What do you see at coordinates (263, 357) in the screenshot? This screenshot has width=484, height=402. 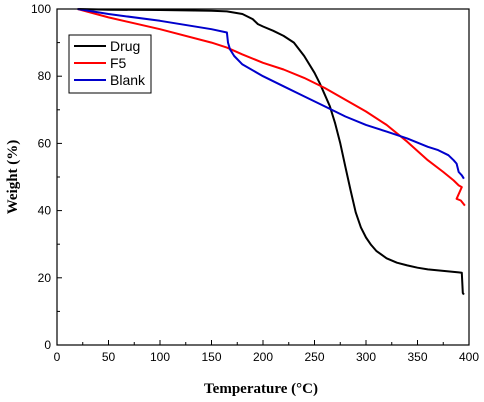 I see `x-tick-label: 200` at bounding box center [263, 357].